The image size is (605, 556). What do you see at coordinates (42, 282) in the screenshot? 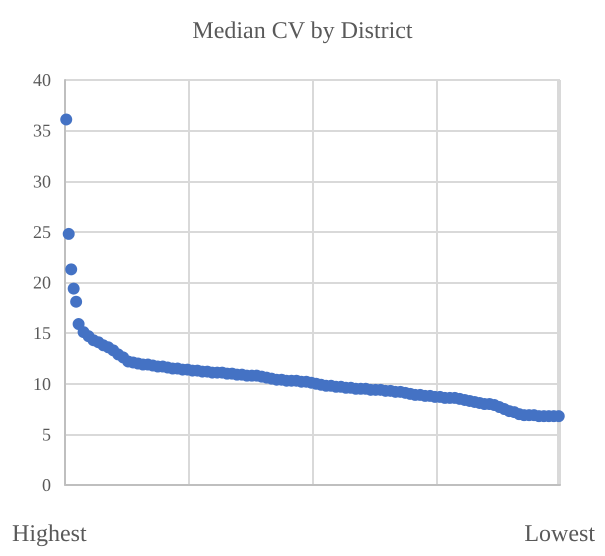
I see `y-tick-label: 20` at bounding box center [42, 282].